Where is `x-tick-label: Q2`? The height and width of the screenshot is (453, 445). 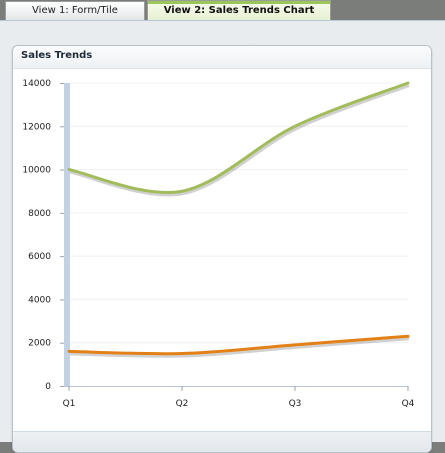
x-tick-label: Q2 is located at coordinates (182, 404).